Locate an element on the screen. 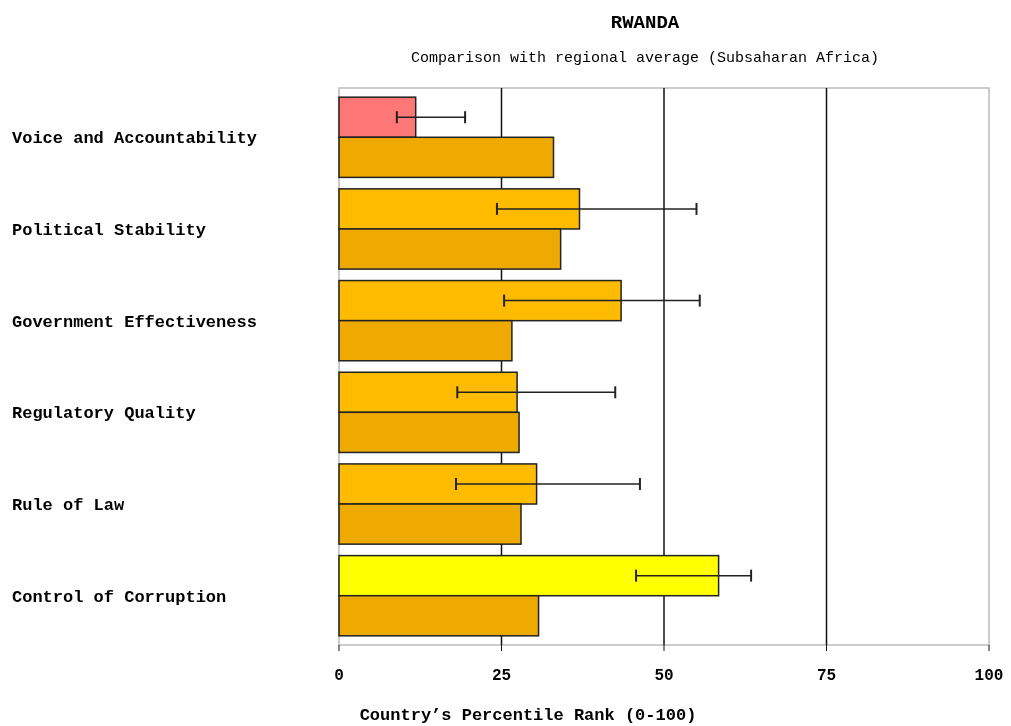 The width and height of the screenshot is (1011, 726). y-tick-label: Control of Corruption is located at coordinates (119, 597).